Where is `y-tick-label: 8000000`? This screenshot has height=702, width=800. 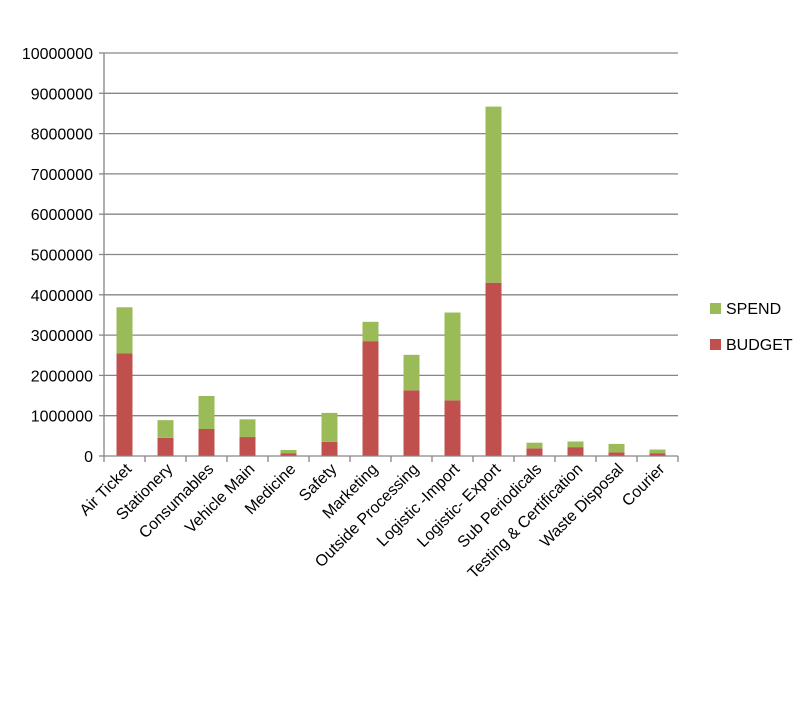
y-tick-label: 8000000 is located at coordinates (62, 135).